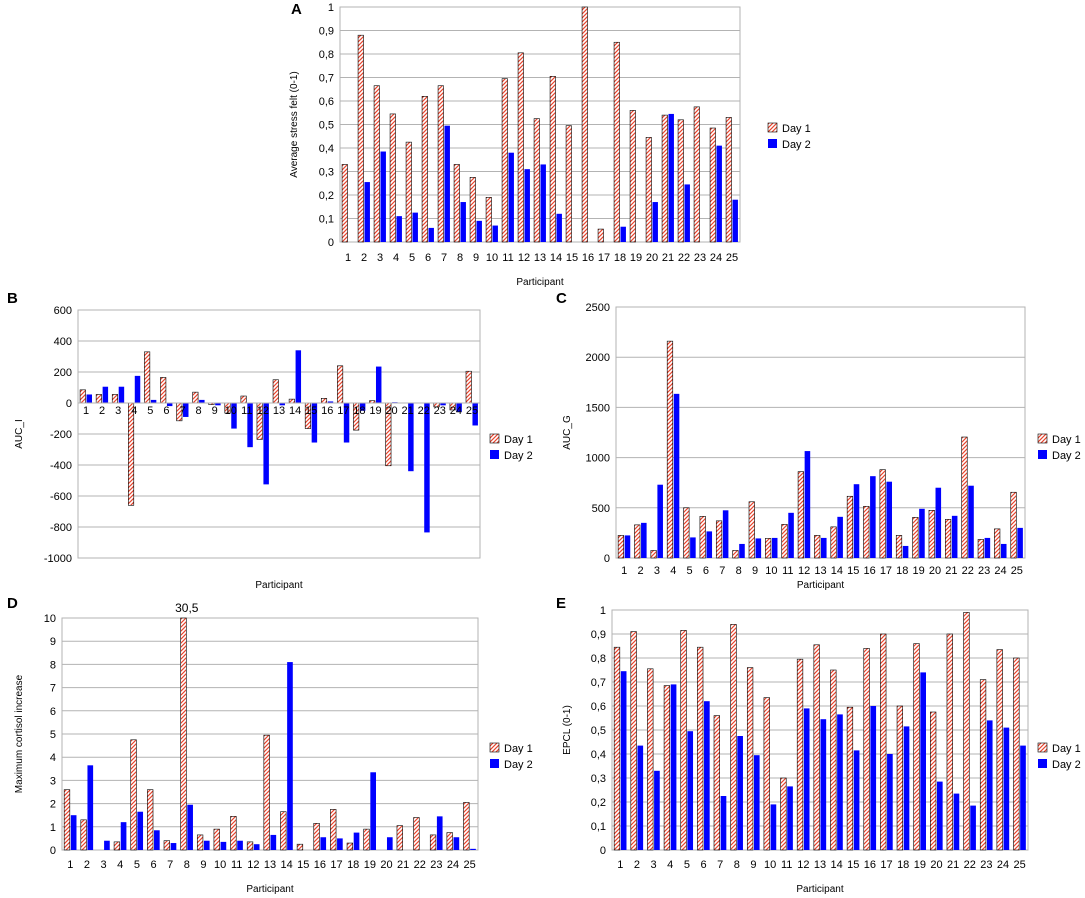  I want to click on y-tick-label: 0,4, so click(598, 755).